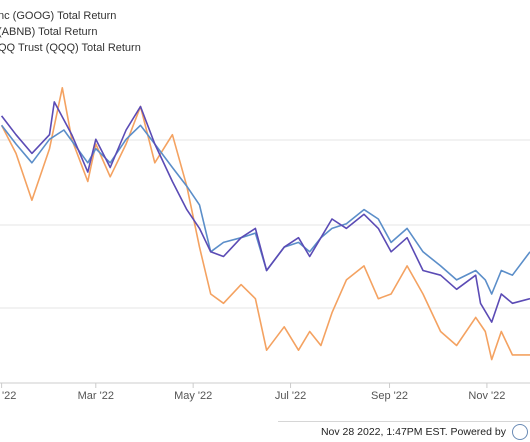 The image size is (530, 442). What do you see at coordinates (265, 392) in the screenshot?
I see `x-axis: '22 Mar '22 May '22 Jul '22 Sep '22 Nov '22` at bounding box center [265, 392].